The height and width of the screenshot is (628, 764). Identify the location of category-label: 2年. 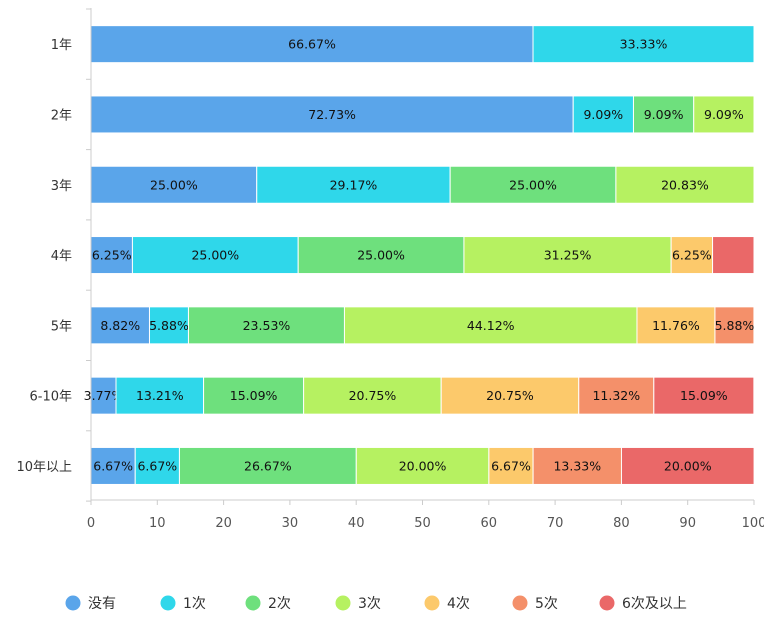
(61, 115).